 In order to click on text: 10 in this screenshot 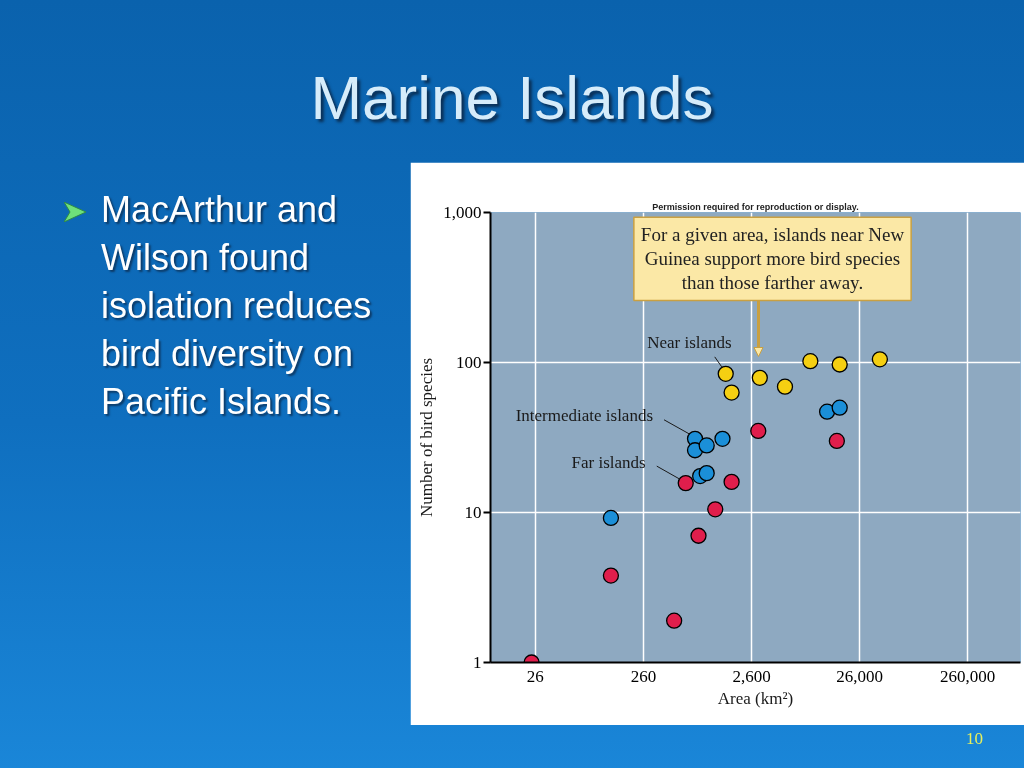, I will do `click(974, 739)`.